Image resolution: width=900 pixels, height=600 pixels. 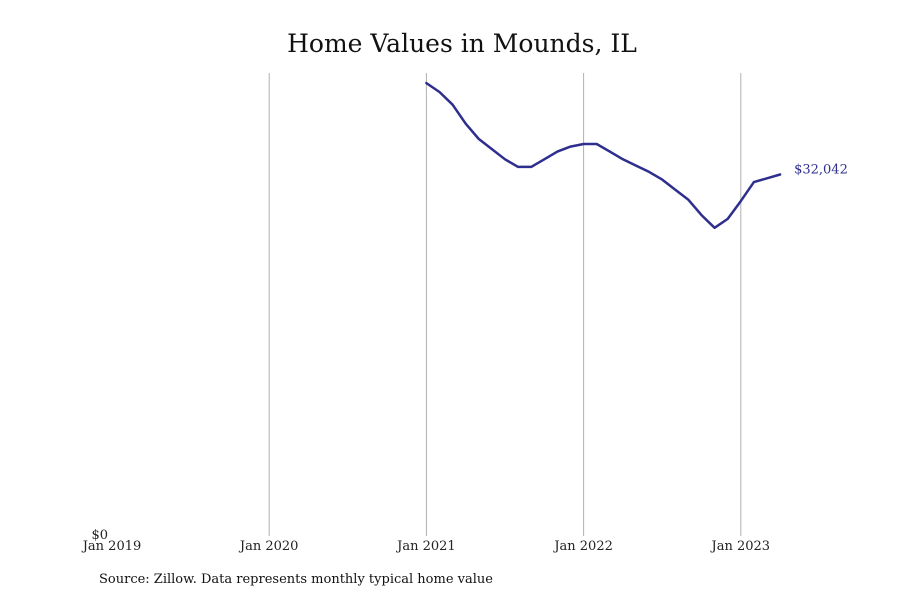 I want to click on x-axis-ticks: Jan 2019 Jan 2020 Jan 2021 Jan 2022 Jan 2023, so click(x=425, y=546).